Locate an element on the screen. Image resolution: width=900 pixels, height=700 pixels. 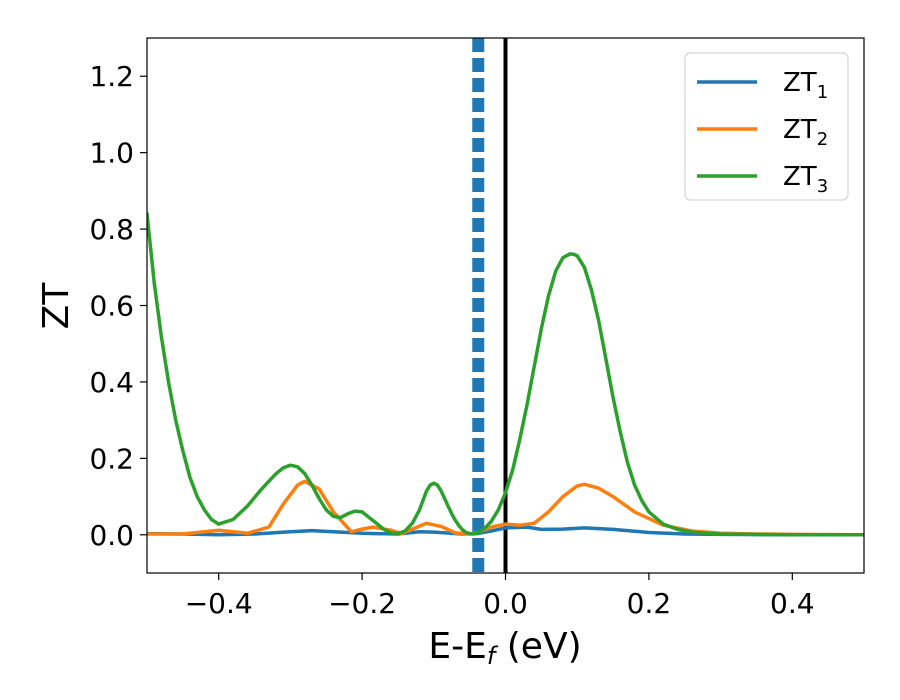
legend: ZT1 ZT2 ZT3 is located at coordinates (766, 126).